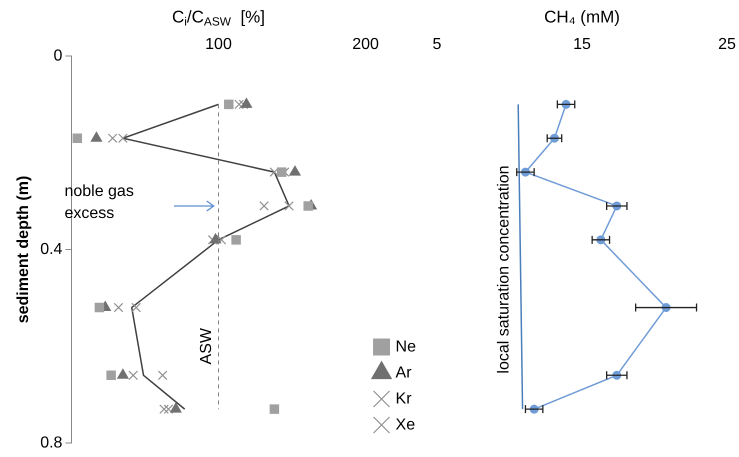  What do you see at coordinates (365, 44) in the screenshot?
I see `x-tick-label: 200` at bounding box center [365, 44].